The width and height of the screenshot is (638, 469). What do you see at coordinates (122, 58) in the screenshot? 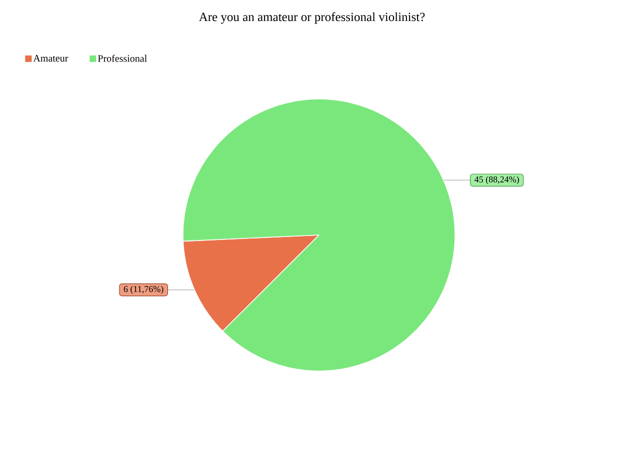
I see `legend-label: Professional` at bounding box center [122, 58].